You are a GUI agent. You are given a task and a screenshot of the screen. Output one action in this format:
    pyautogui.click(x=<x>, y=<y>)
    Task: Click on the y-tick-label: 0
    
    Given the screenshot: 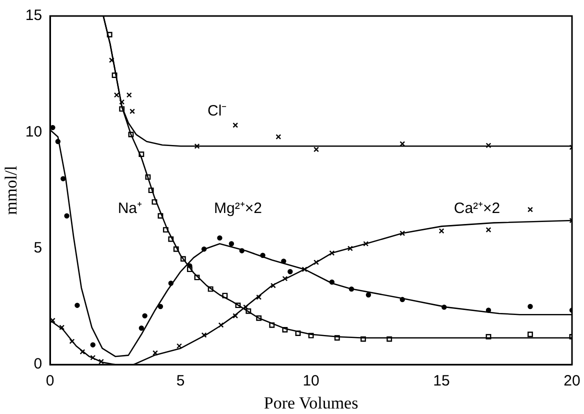 What is the action you would take?
    pyautogui.click(x=38, y=364)
    